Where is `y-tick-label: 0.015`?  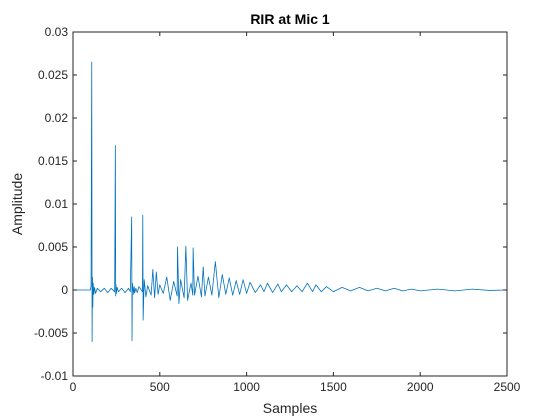 y-tick-label: 0.015 is located at coordinates (53, 161).